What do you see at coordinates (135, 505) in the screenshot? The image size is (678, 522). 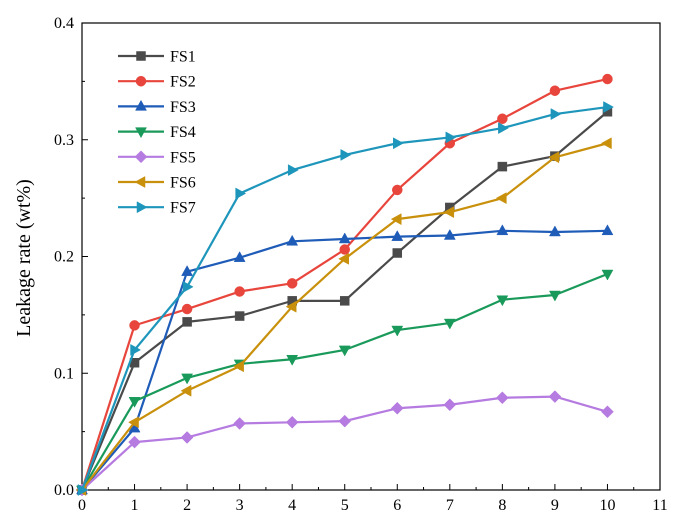 I see `x-tick-label: 1` at bounding box center [135, 505].